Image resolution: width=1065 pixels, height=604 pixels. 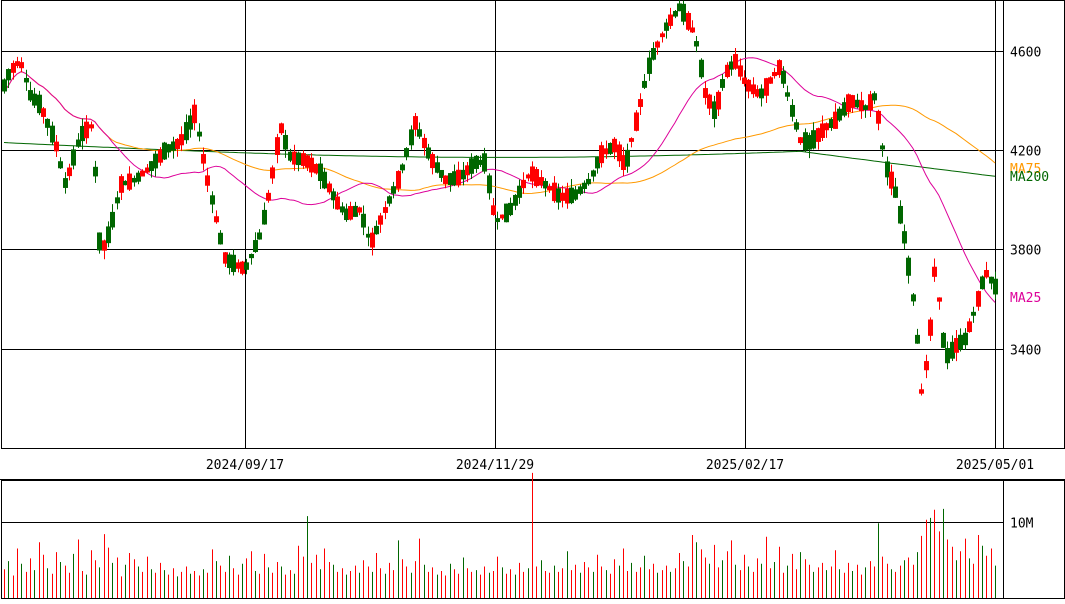 What do you see at coordinates (1025, 351) in the screenshot?
I see `price-tick-label: 3400` at bounding box center [1025, 351].